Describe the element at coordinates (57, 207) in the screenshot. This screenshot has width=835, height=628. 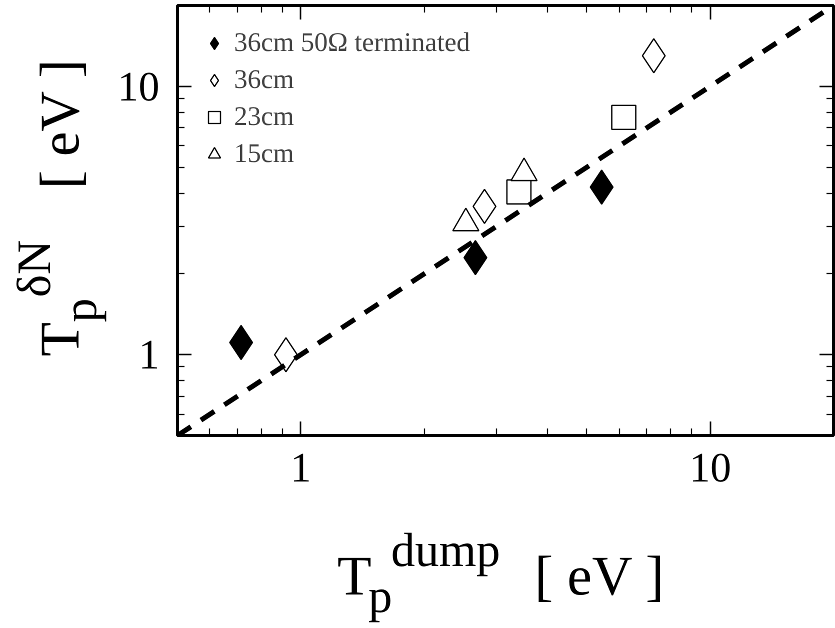
I see `y-axis-title: TpδN [ eV ]` at that location.